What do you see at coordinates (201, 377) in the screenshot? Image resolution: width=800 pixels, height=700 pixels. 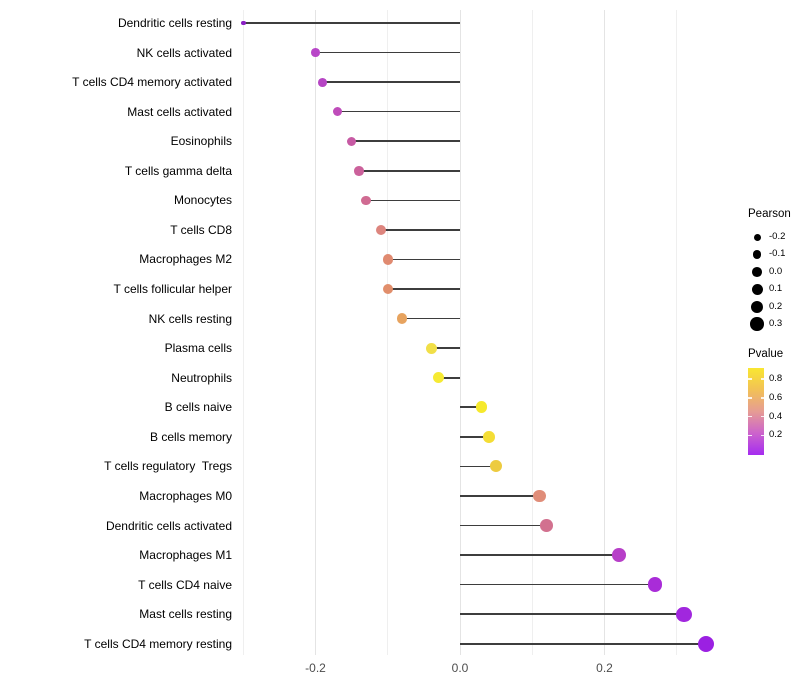 I see `category-label: Neutrophils` at bounding box center [201, 377].